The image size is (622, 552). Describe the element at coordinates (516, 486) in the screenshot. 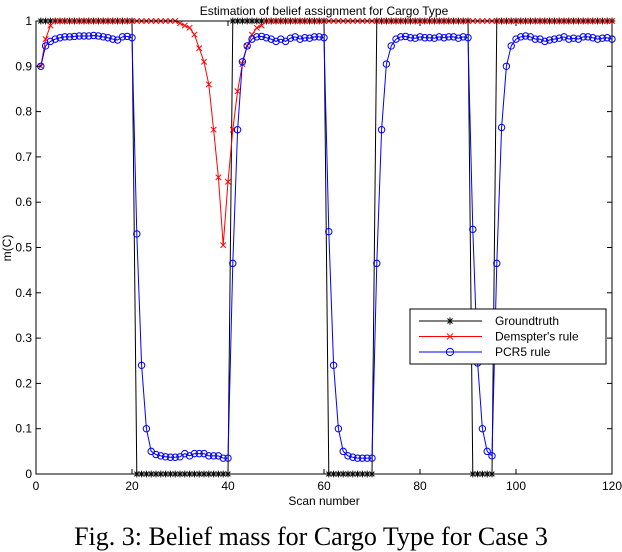

I see `x-tick-label: 100` at that location.